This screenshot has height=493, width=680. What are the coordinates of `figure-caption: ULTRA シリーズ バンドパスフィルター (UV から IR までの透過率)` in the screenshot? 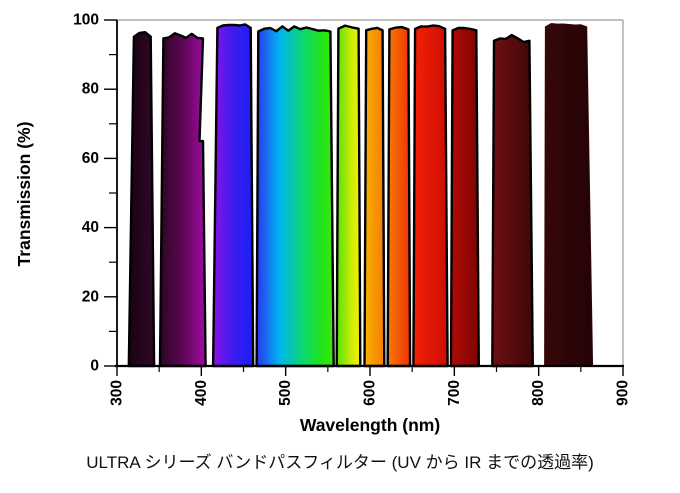 It's located at (340, 462).